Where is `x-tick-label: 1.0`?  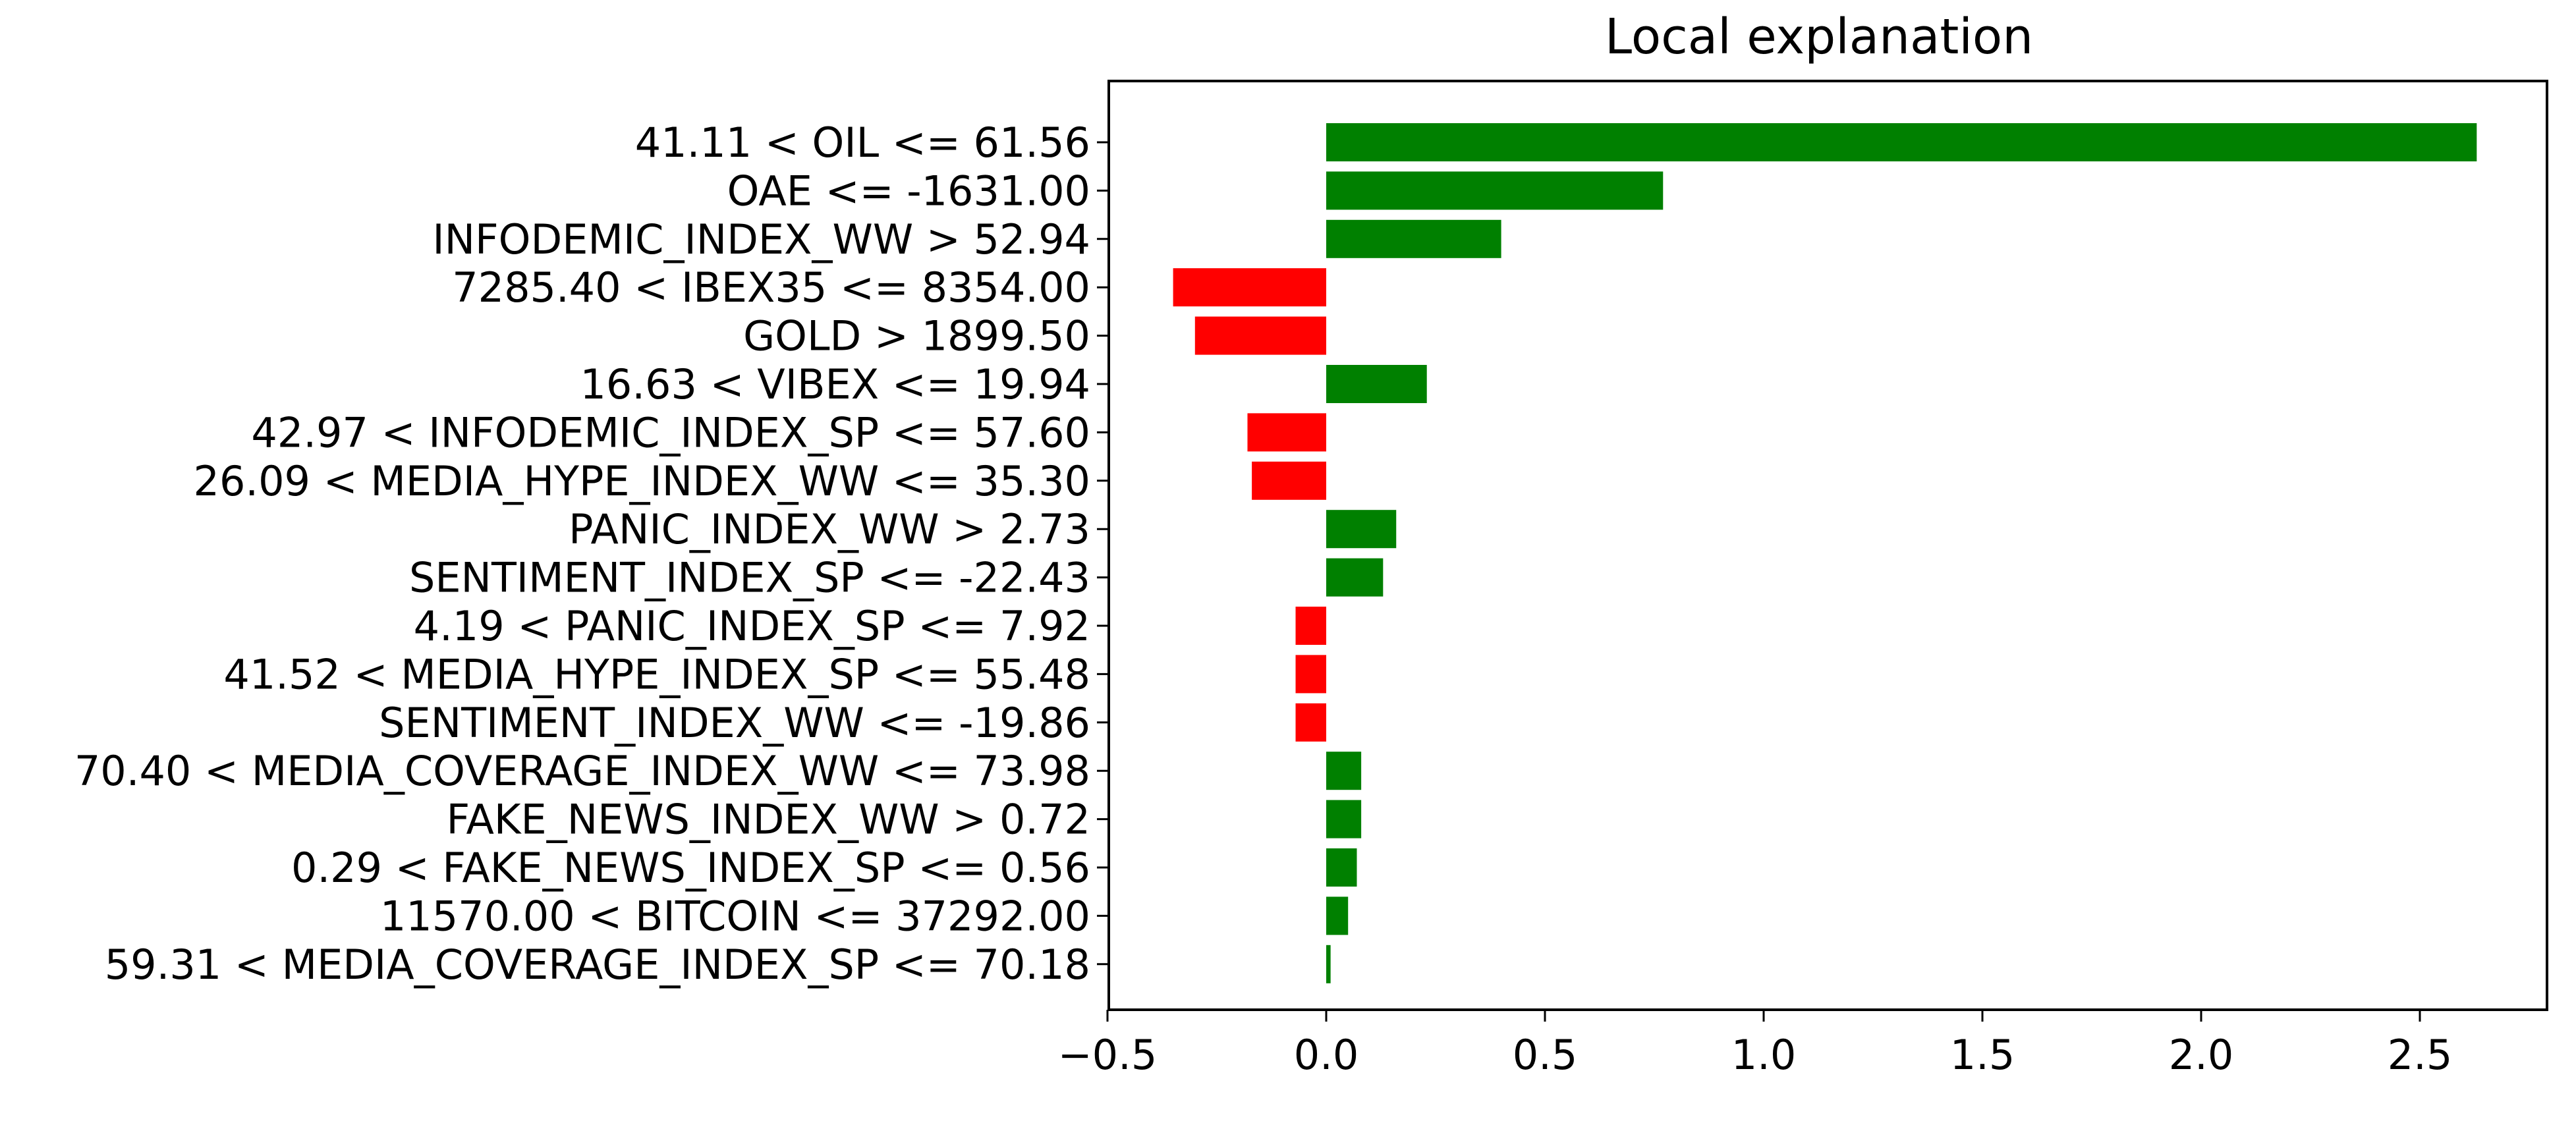
x-tick-label: 1.0 is located at coordinates (1764, 1055).